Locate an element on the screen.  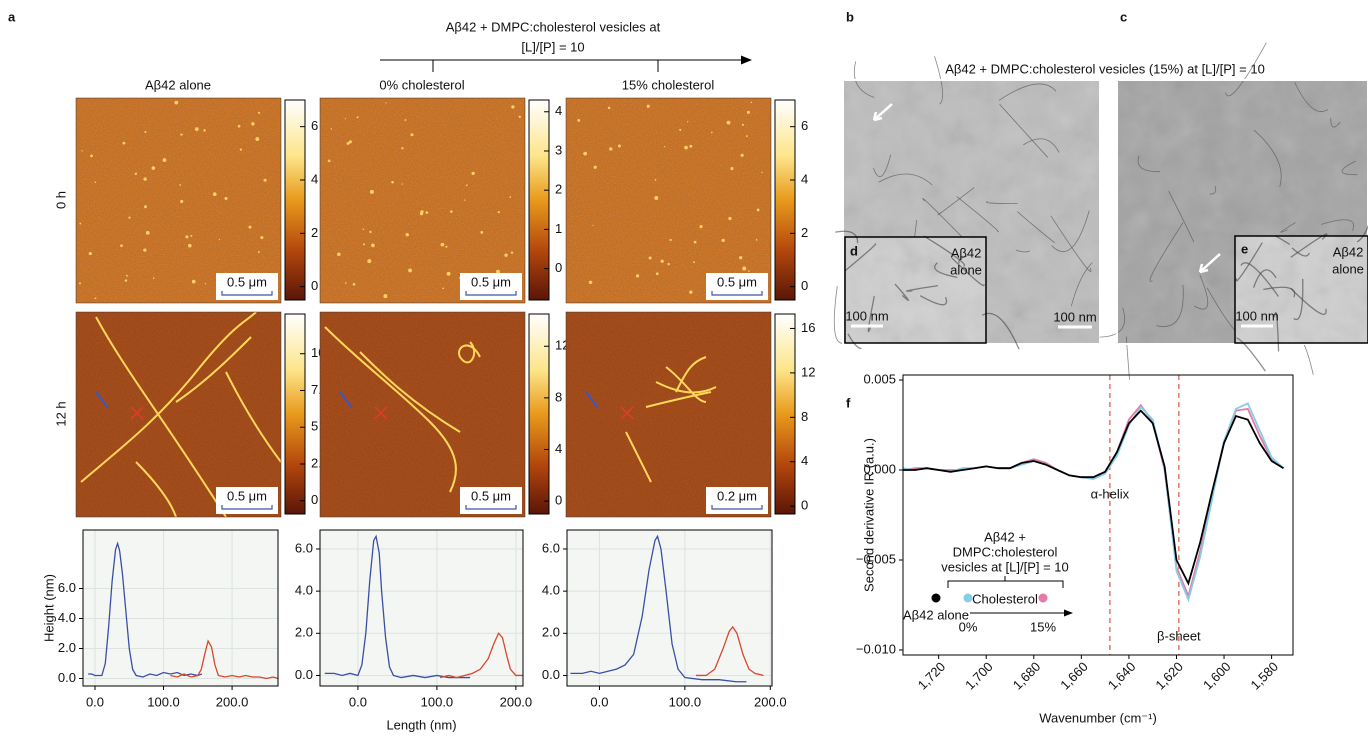
y-tick-label: 0.005 is located at coordinates (879, 378).